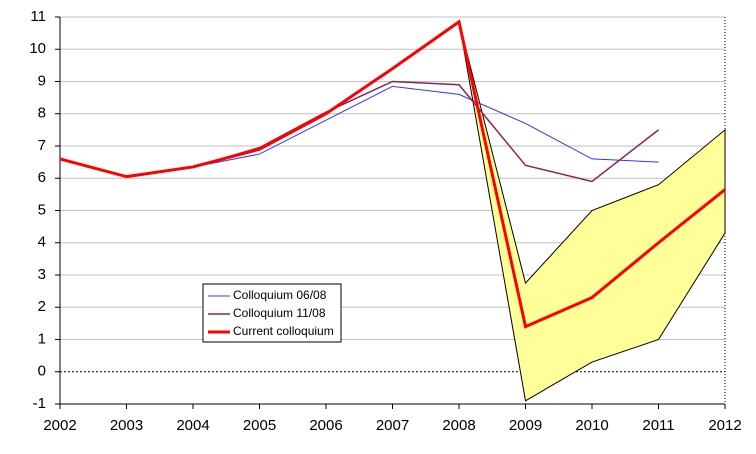  I want to click on y-tick-label: 5, so click(42, 209).